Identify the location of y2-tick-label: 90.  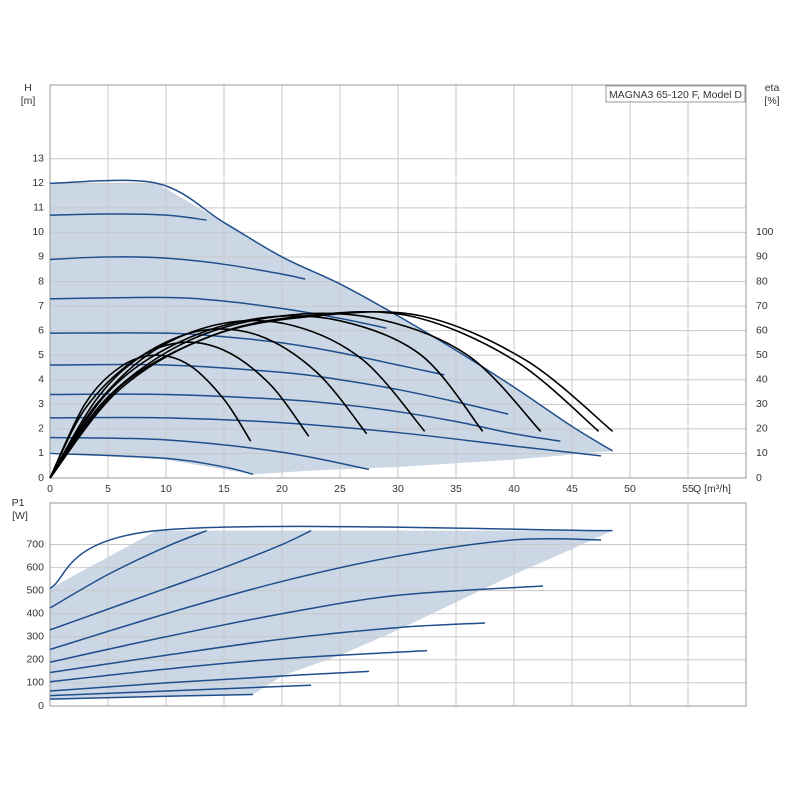
(762, 257).